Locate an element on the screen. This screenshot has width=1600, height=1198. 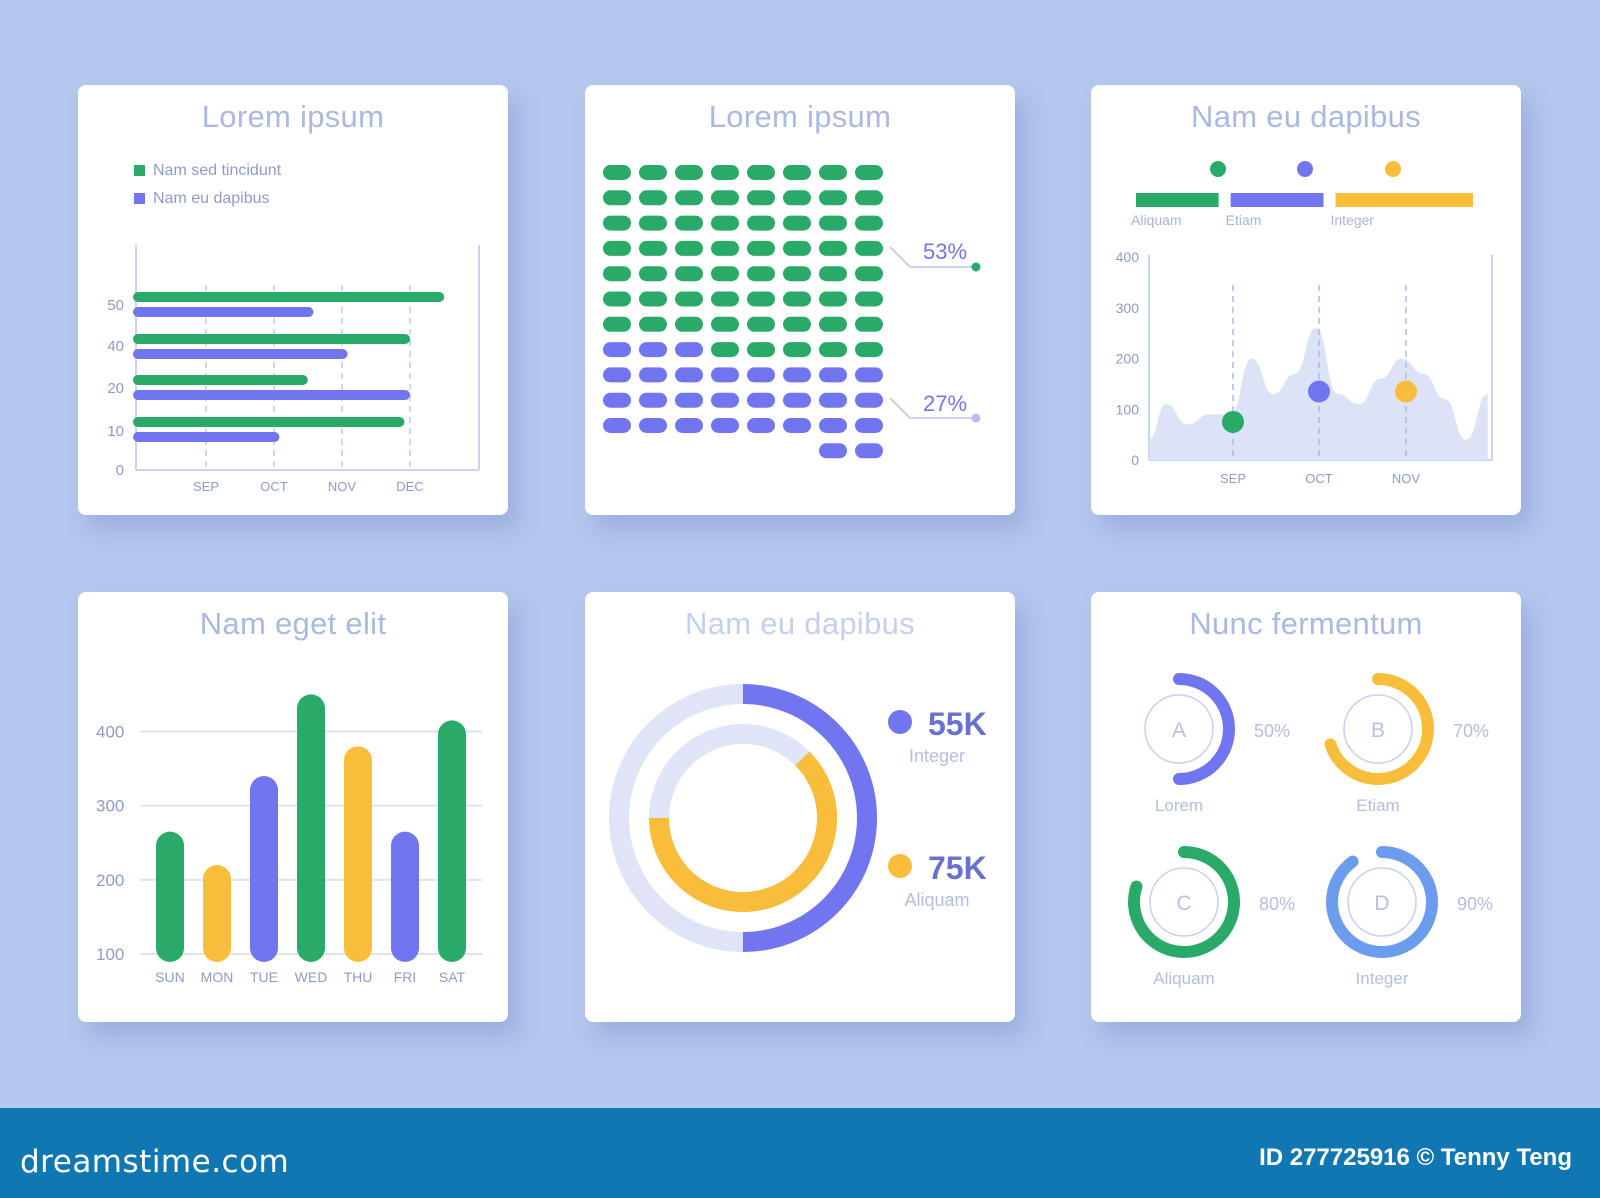
gauge-percent: 50% is located at coordinates (1272, 731).